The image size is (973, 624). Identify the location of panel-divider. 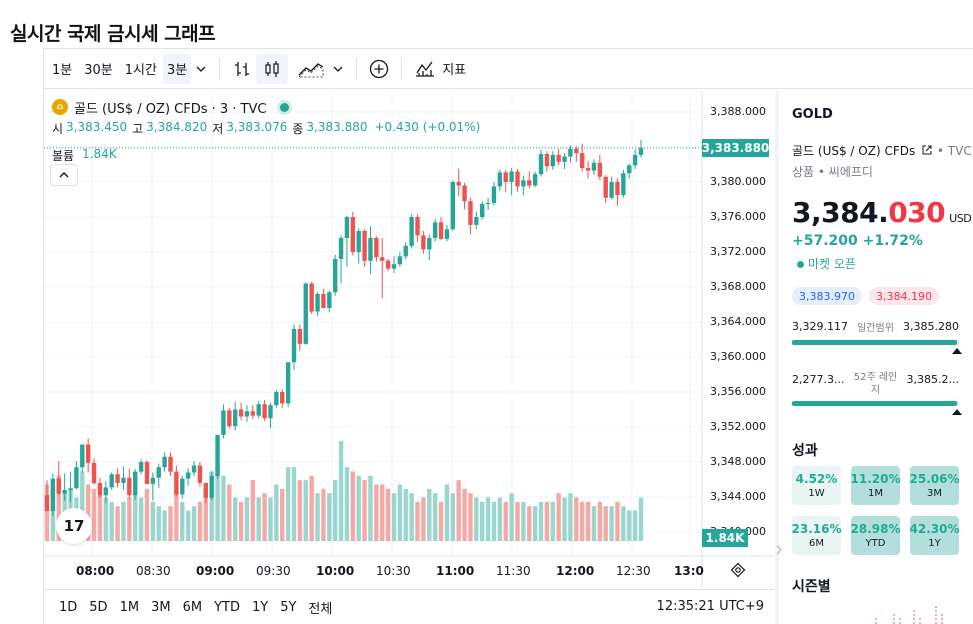
(777, 357).